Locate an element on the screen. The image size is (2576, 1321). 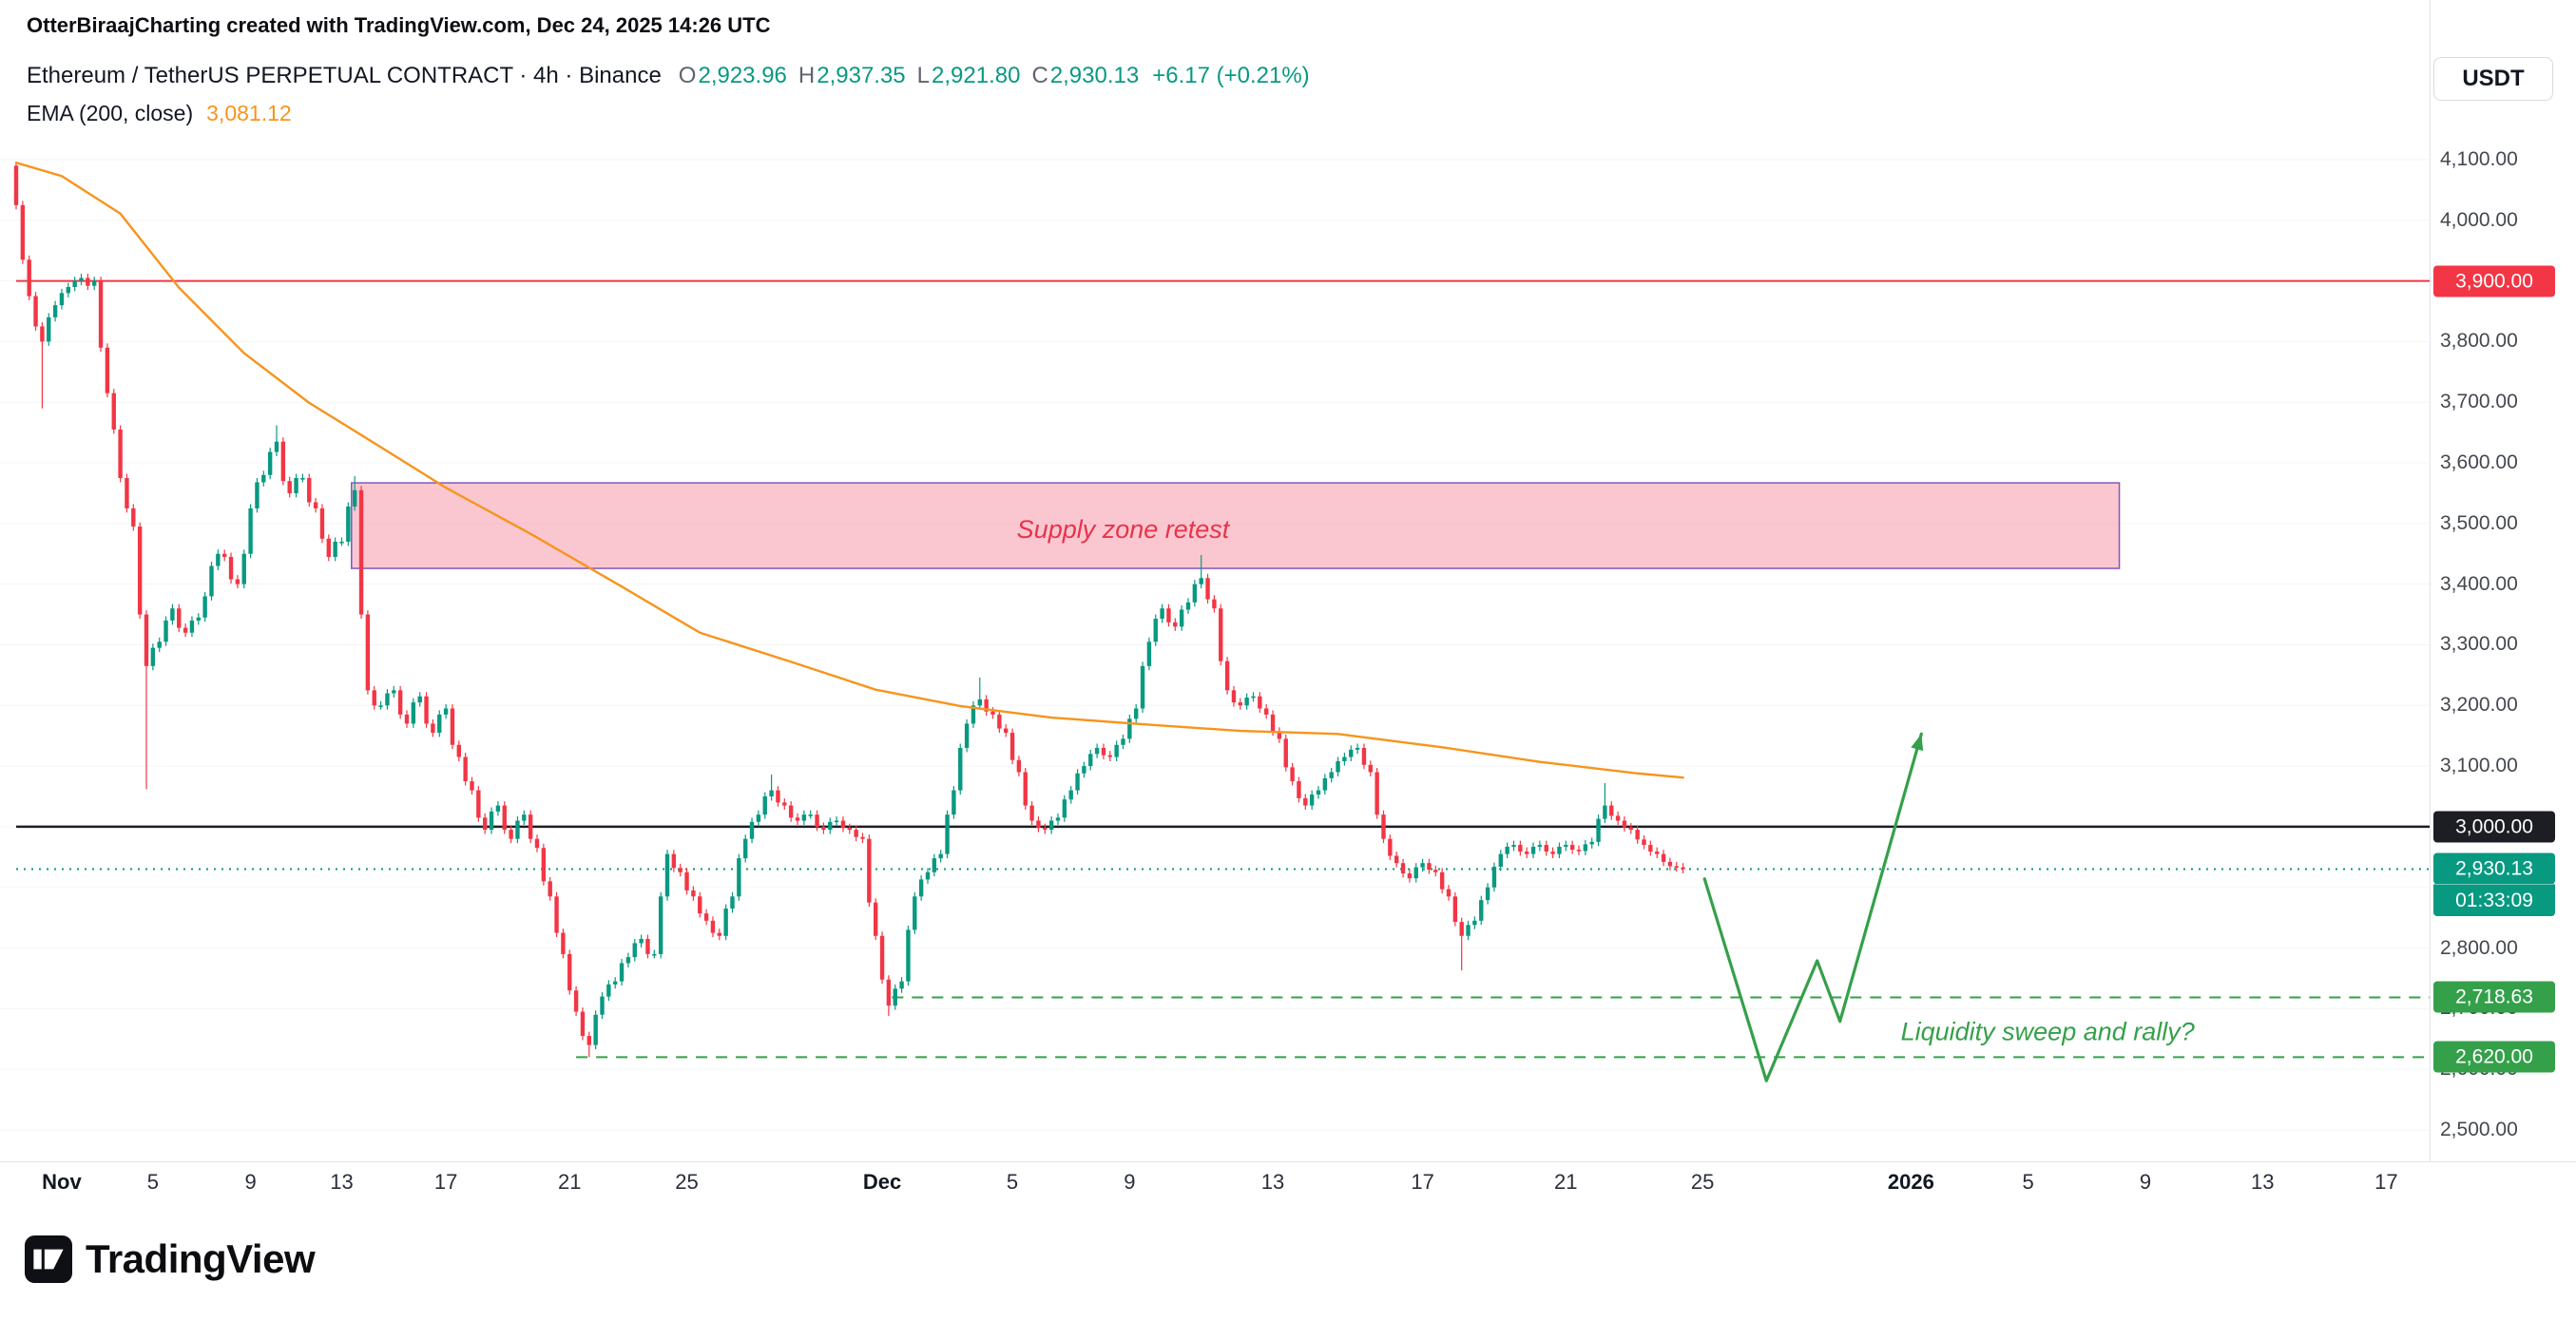
price-axis-label: 3,100.00 is located at coordinates (2479, 766).